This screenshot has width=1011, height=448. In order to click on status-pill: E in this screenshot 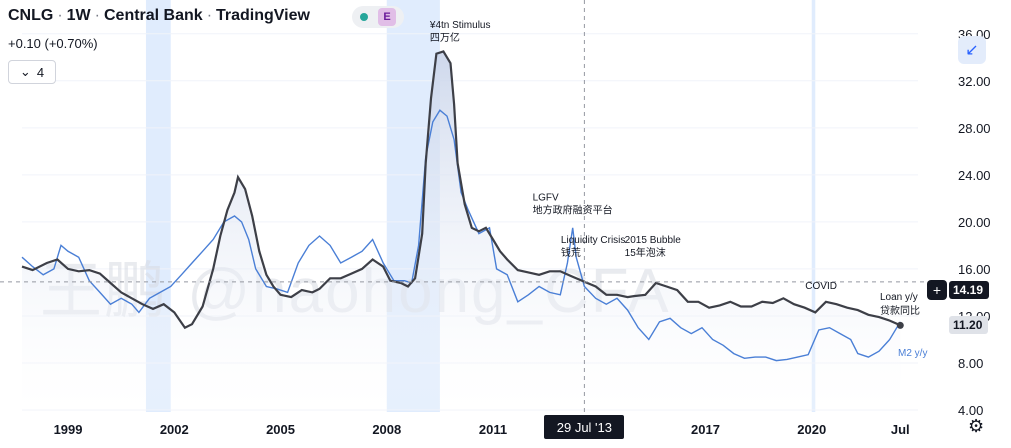, I will do `click(378, 17)`.